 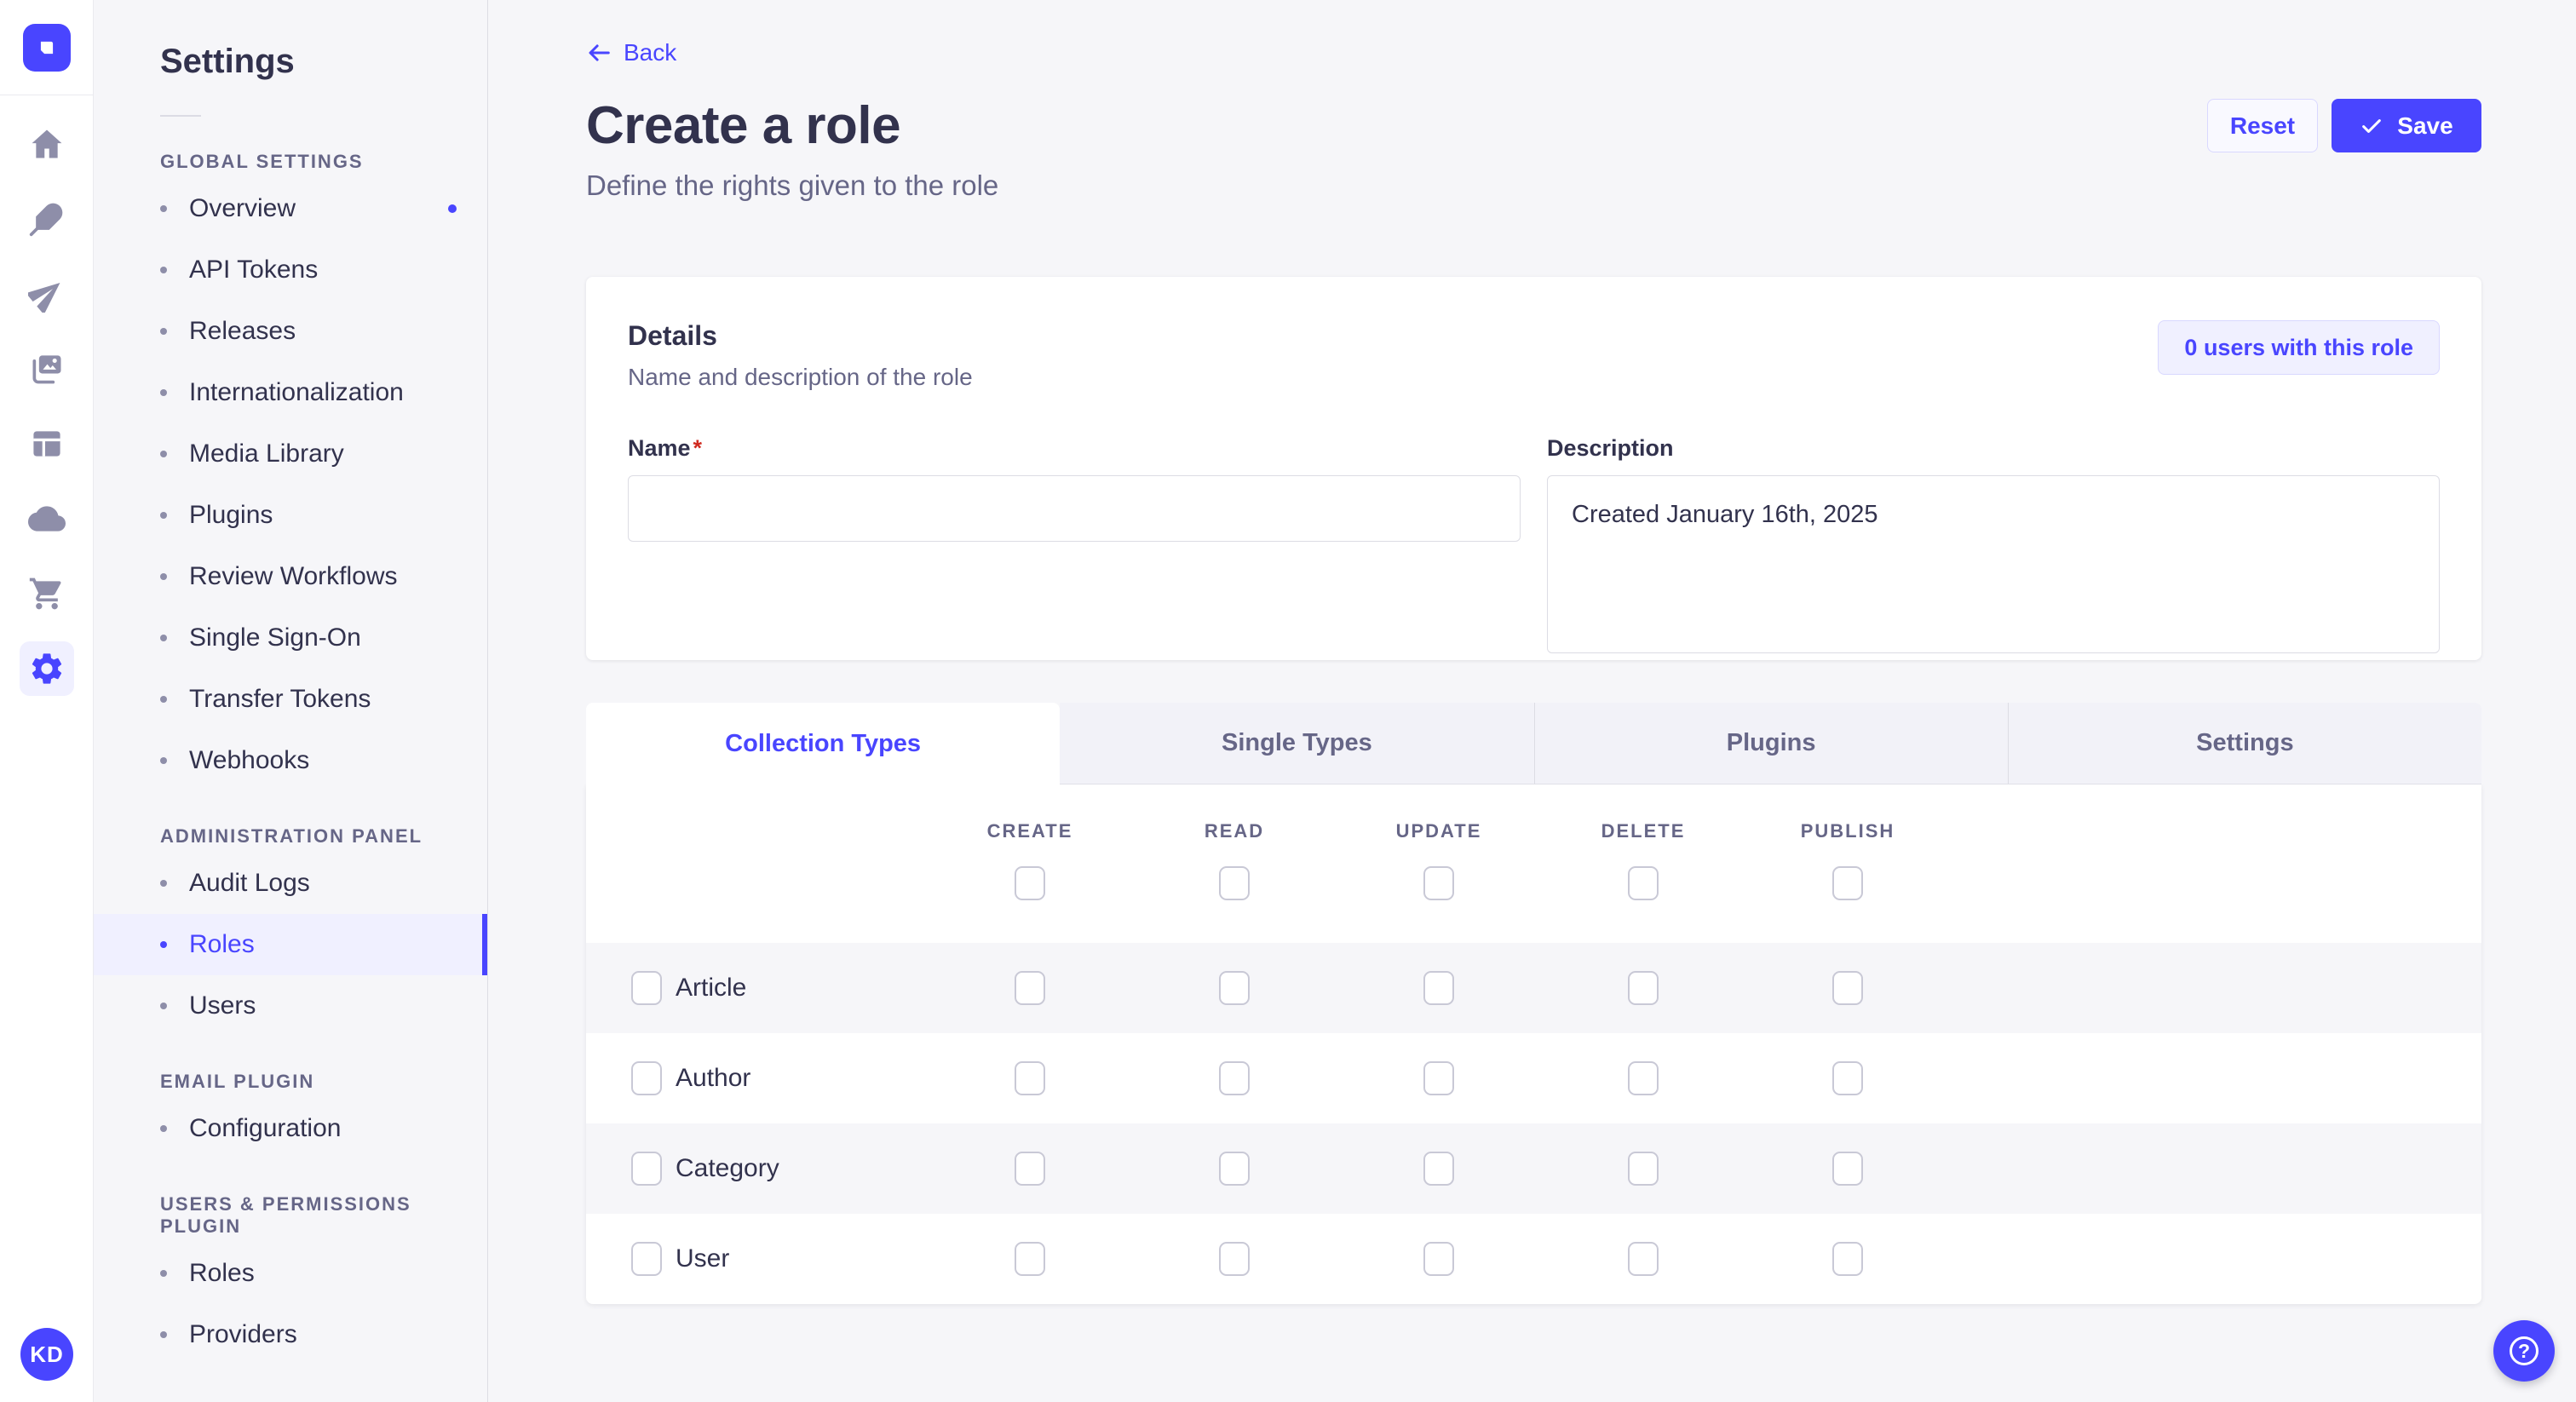 I want to click on strapi-logo, so click(x=46, y=47).